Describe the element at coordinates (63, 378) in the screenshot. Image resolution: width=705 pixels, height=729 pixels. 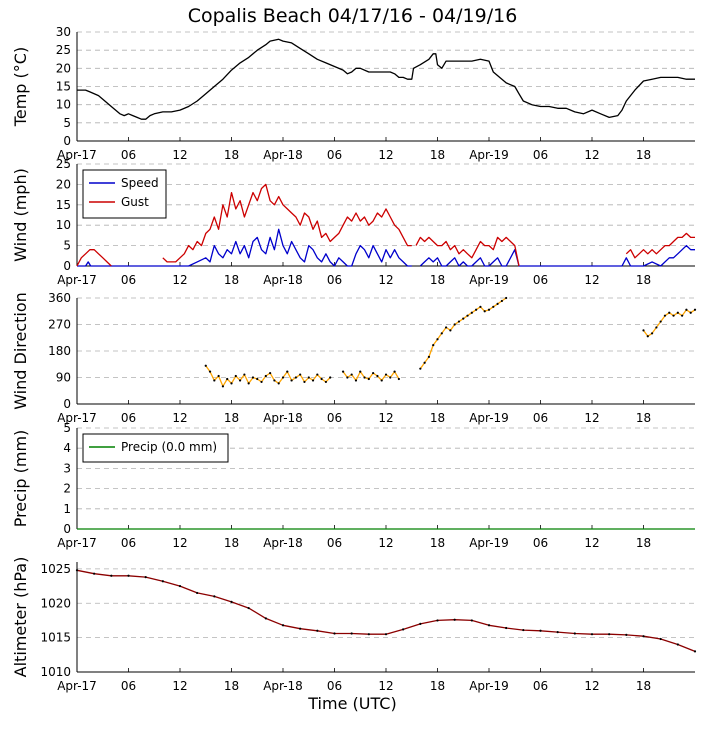
I see `y-tick-label: 90` at that location.